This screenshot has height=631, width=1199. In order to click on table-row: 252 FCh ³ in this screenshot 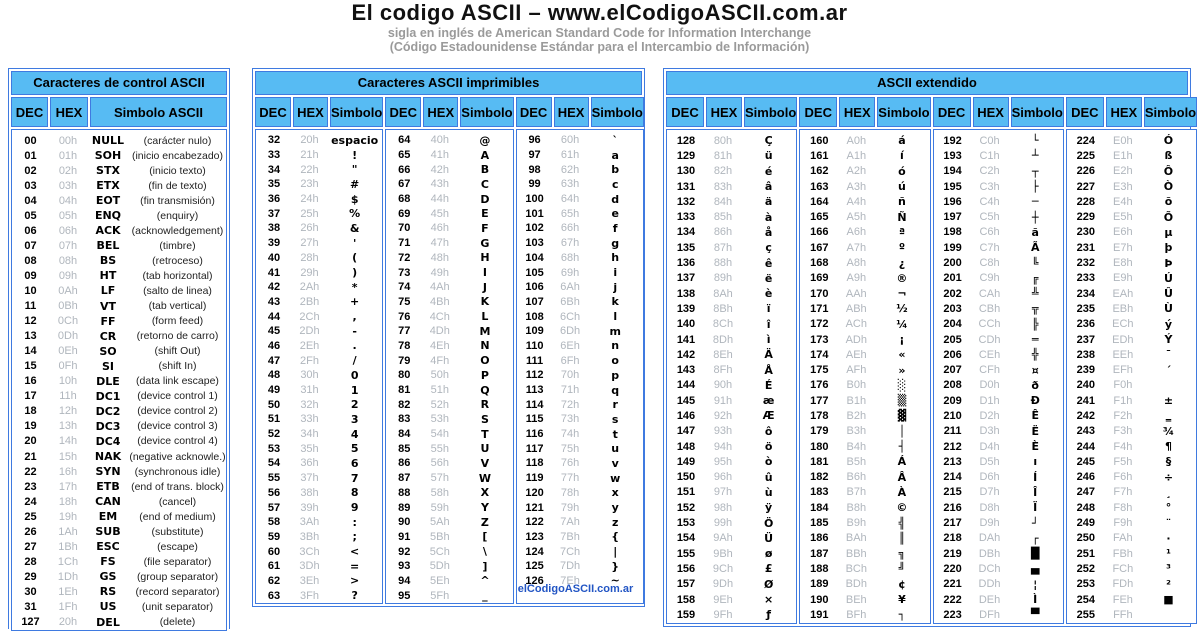, I will do `click(1131, 568)`.